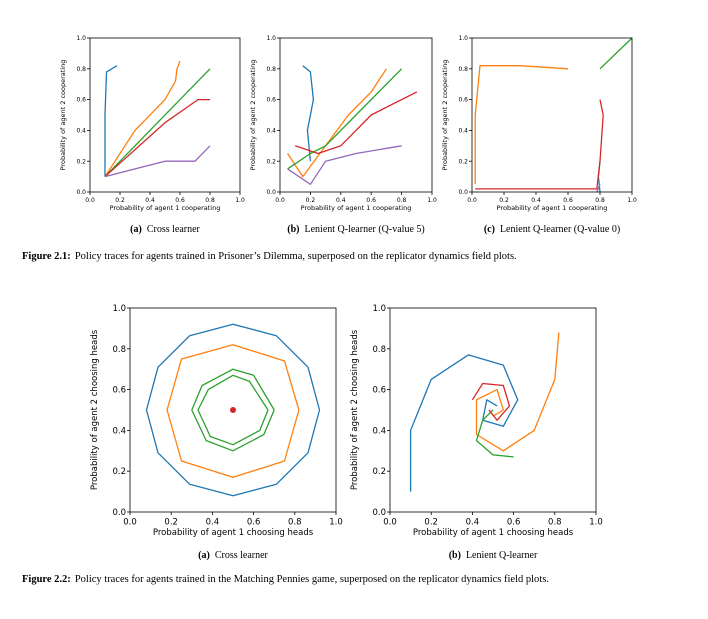  What do you see at coordinates (46, 579) in the screenshot?
I see `caption-label: Figure 2.2:` at bounding box center [46, 579].